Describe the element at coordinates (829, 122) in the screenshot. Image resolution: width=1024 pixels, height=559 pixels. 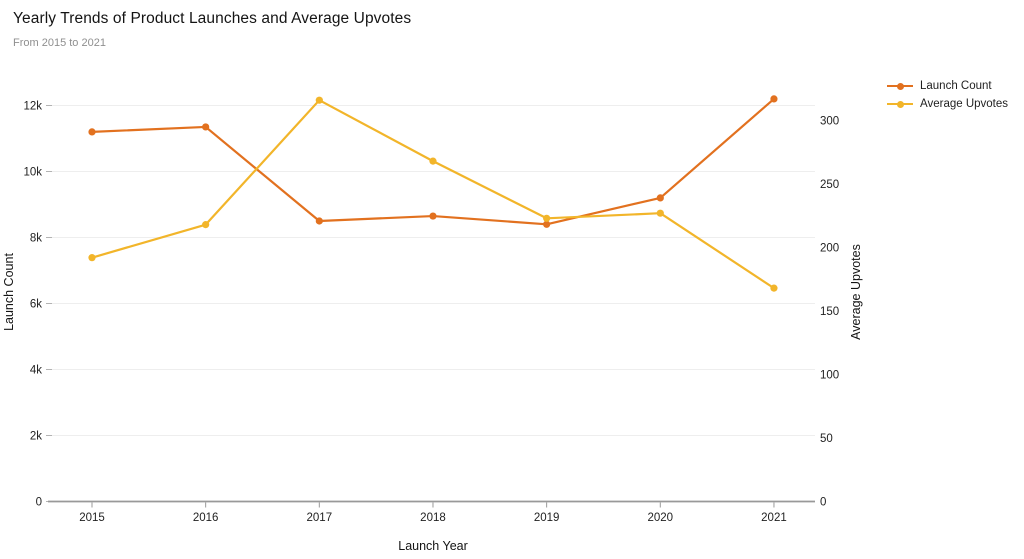
I see `y-right-tick-label: 300` at that location.